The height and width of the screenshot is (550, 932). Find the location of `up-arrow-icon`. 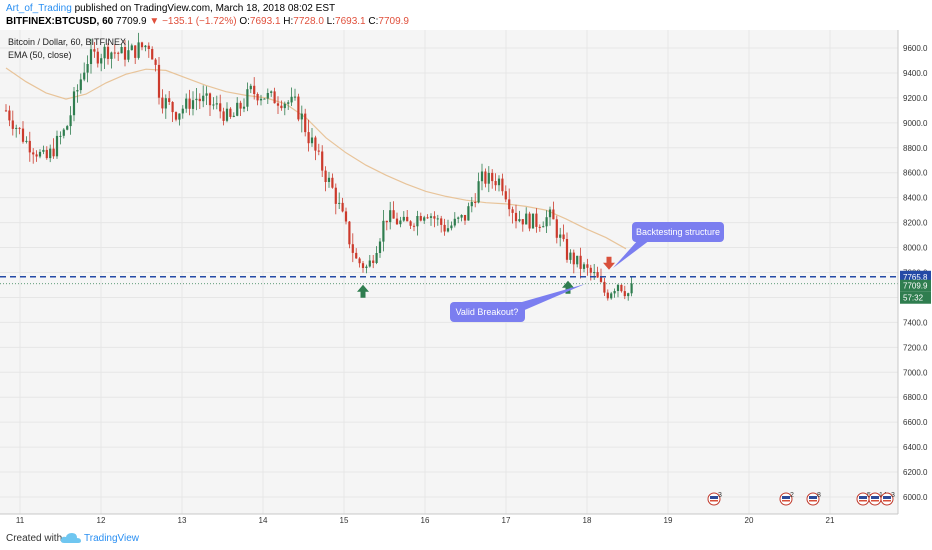

up-arrow-icon is located at coordinates (363, 291).